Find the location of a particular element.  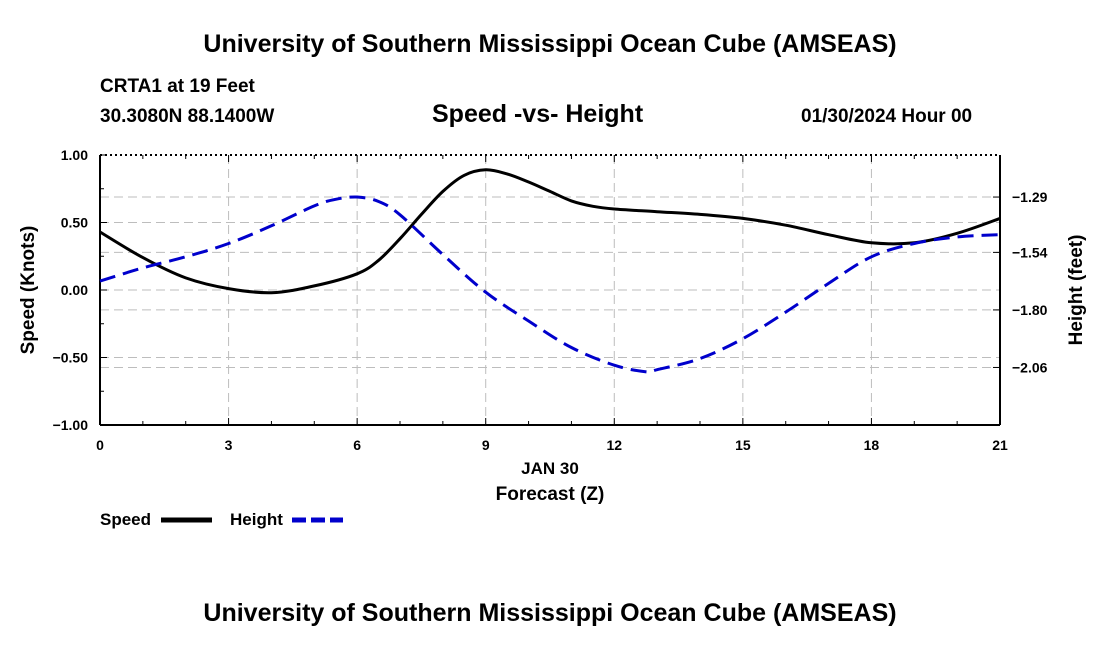

x-tick-label: 15 is located at coordinates (743, 445).